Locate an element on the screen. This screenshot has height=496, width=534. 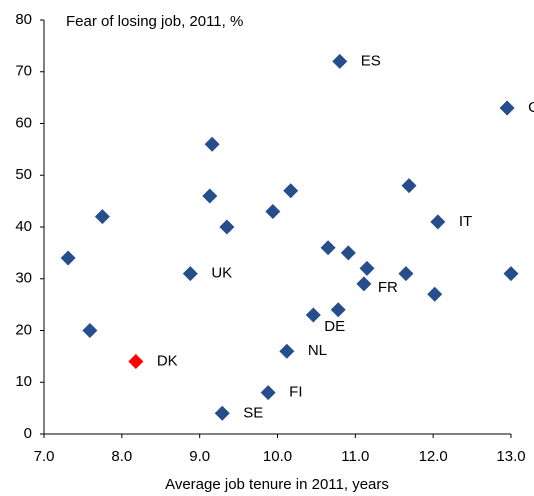
y-tick-label: 80 is located at coordinates (23, 19).